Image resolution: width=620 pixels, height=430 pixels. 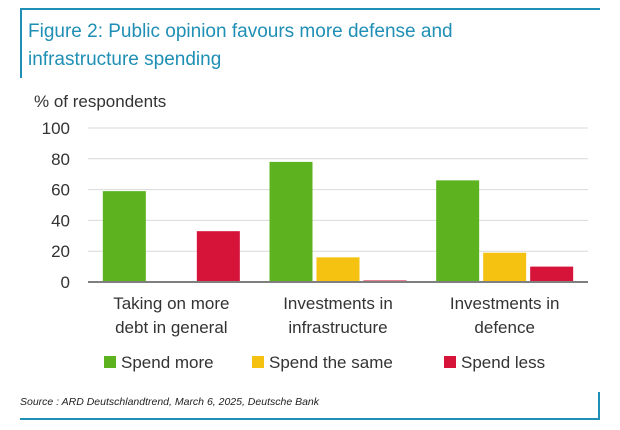 What do you see at coordinates (60, 159) in the screenshot?
I see `y-tick-label: 80` at bounding box center [60, 159].